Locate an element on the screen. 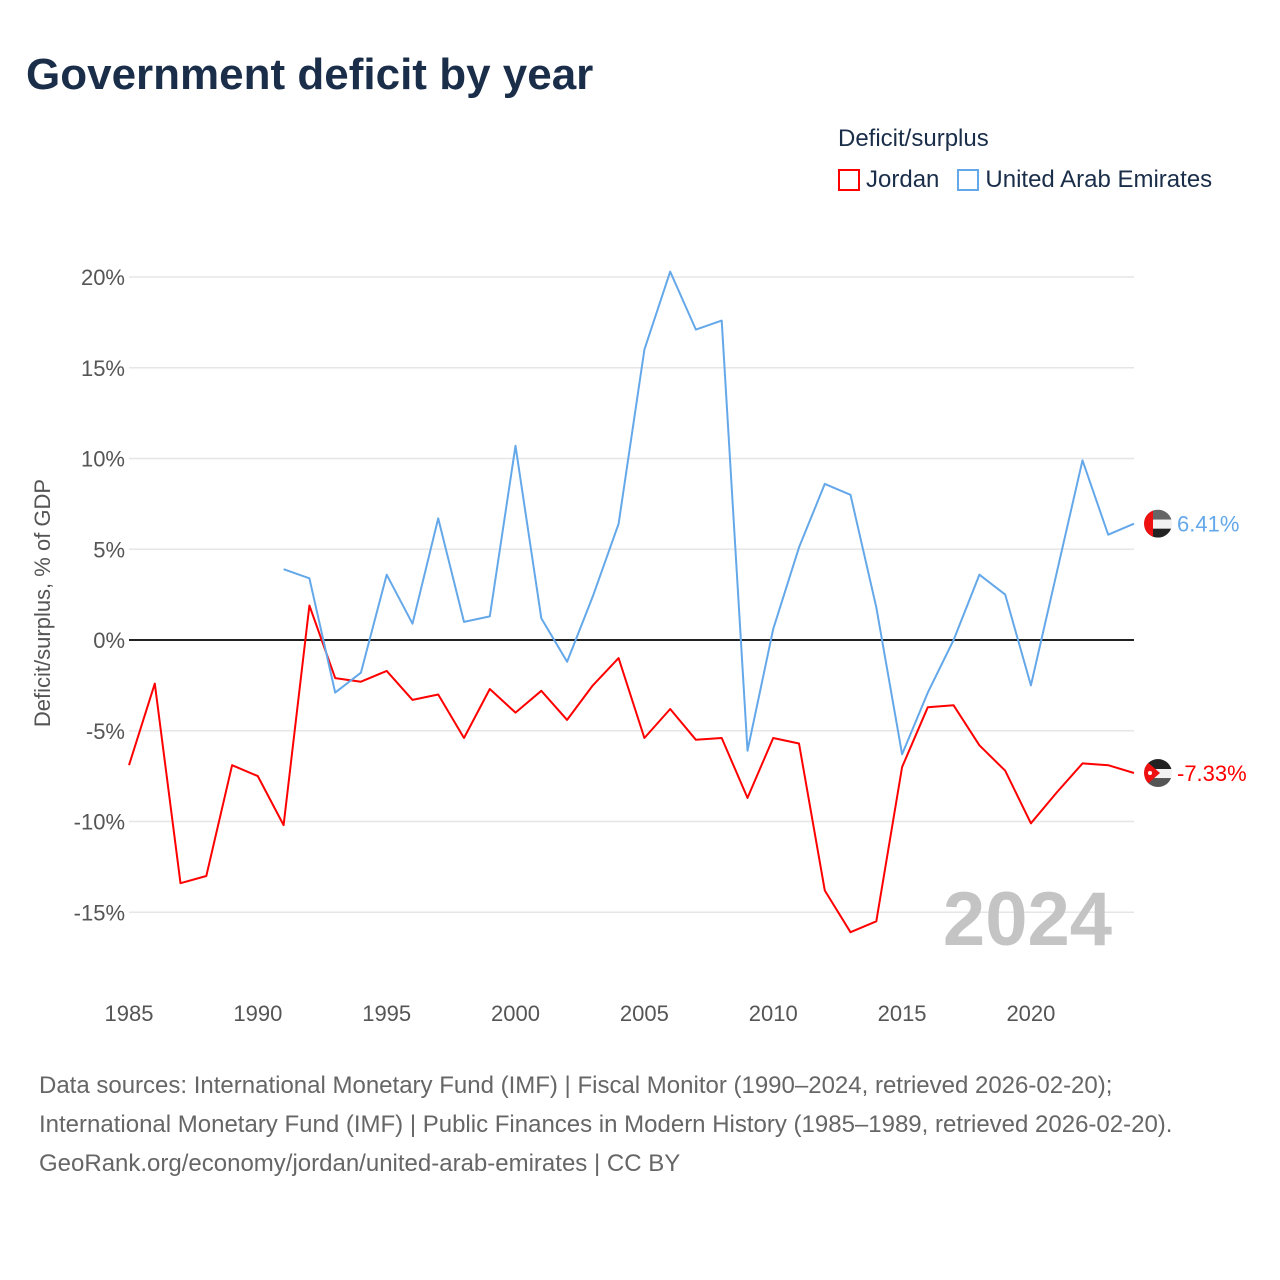  y-tick-label: 0% is located at coordinates (109, 640).